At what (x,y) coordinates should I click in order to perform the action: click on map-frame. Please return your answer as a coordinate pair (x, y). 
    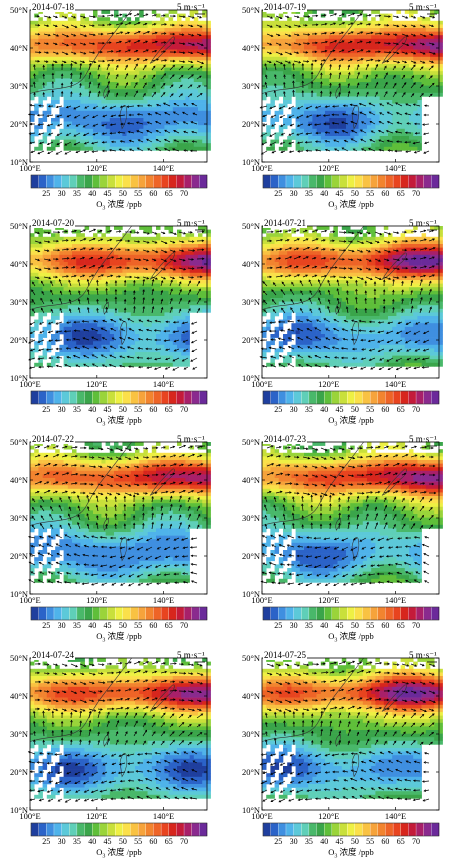
    Looking at the image, I should click on (350, 302).